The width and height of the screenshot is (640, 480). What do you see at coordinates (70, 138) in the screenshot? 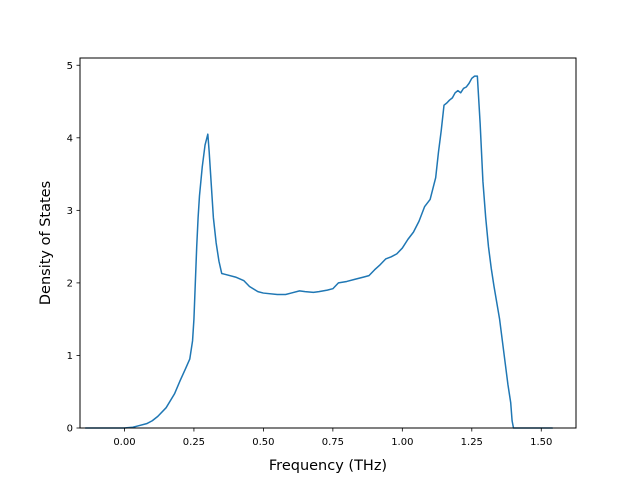
I see `y-tick-label: 4` at bounding box center [70, 138].